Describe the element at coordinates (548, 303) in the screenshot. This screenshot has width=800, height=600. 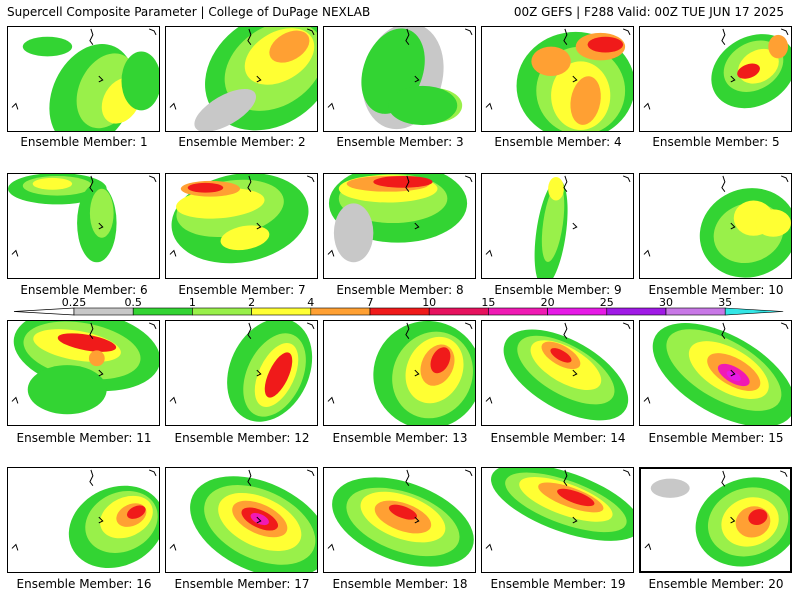
I see `colorbar-tick-label: 20` at that location.